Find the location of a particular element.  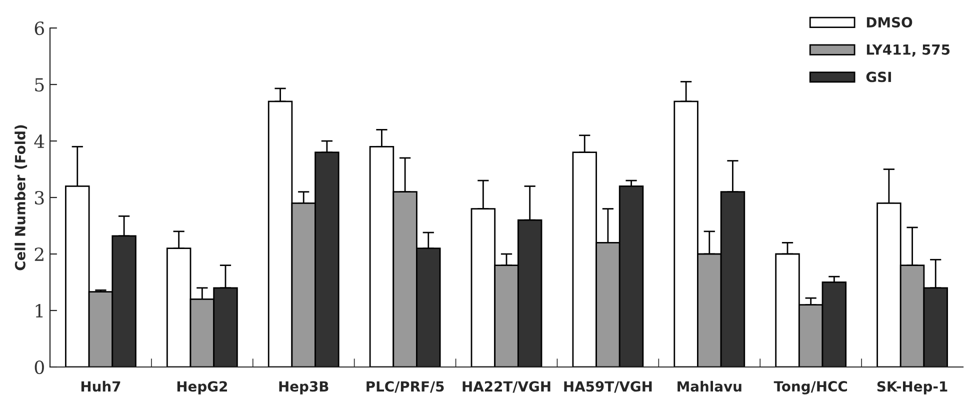

x-tick-label: HA22T/VGH is located at coordinates (506, 387).